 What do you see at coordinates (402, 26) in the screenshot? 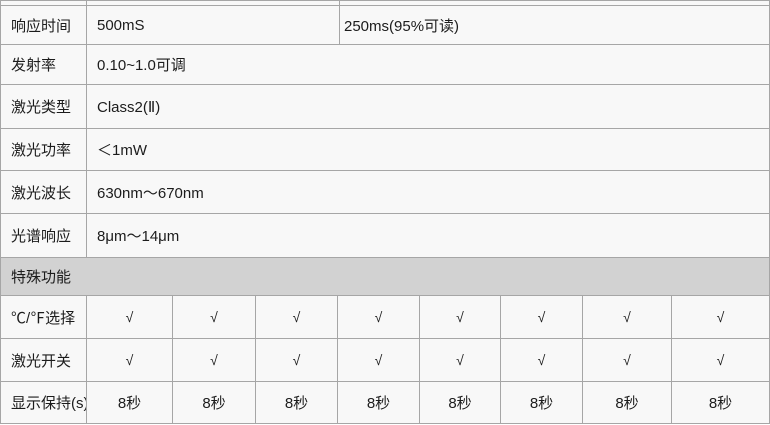
I see `spec-value-secondary: 250ms(95%可读)` at bounding box center [402, 26].